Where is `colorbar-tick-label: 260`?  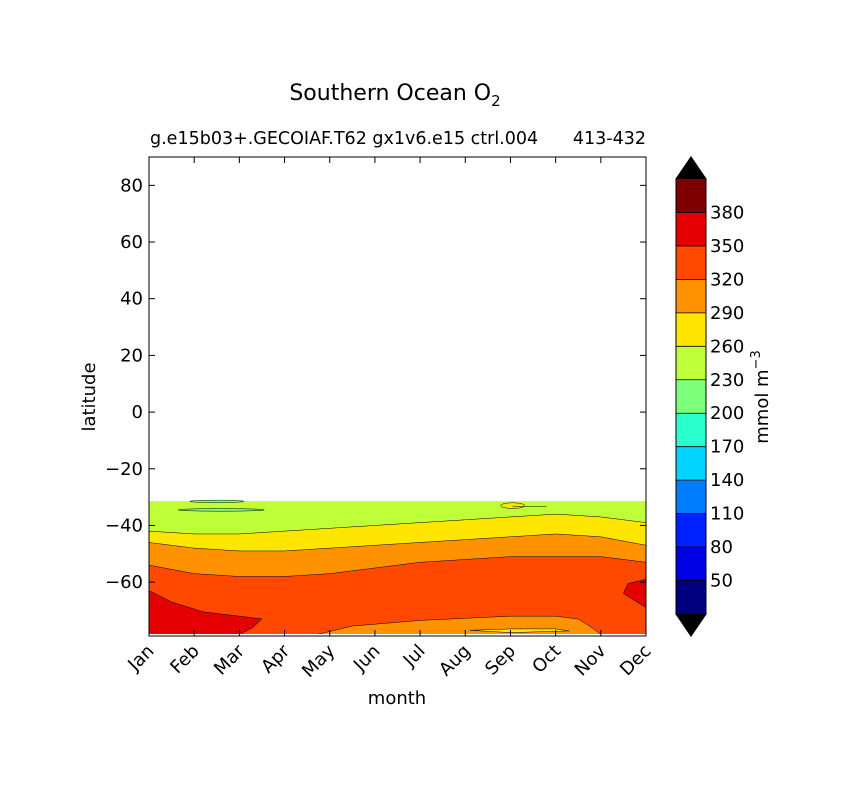
colorbar-tick-label: 260 is located at coordinates (727, 346).